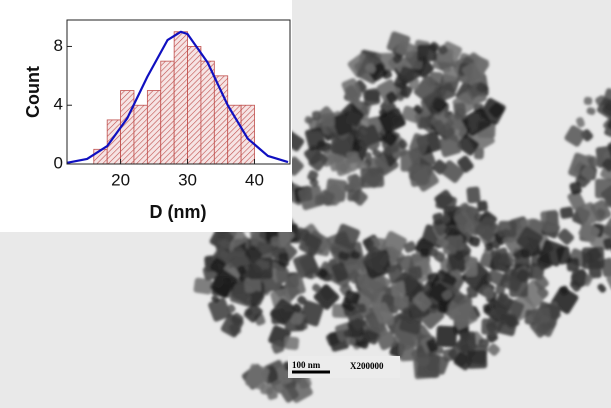 This screenshot has width=611, height=408. What do you see at coordinates (33, 92) in the screenshot?
I see `y-axis-label: Count` at bounding box center [33, 92].